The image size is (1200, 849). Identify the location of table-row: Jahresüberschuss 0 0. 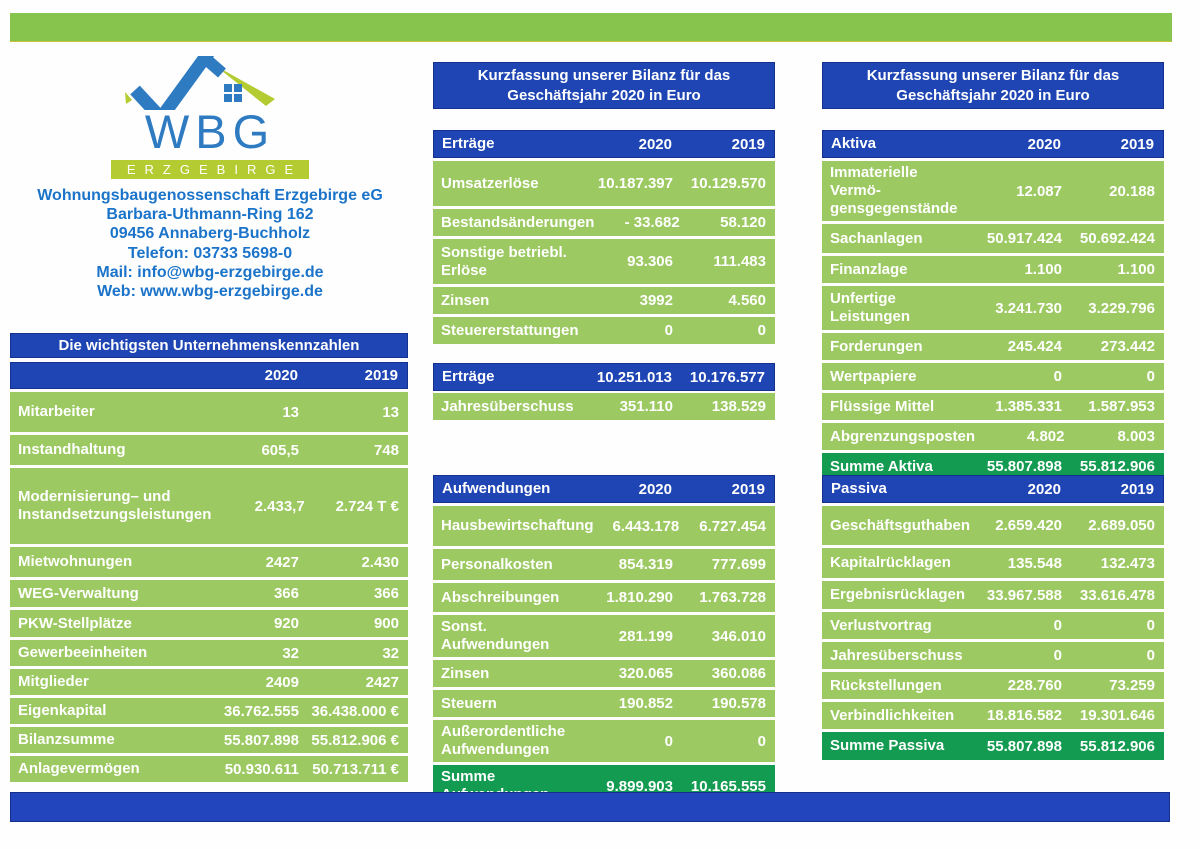
(993, 655).